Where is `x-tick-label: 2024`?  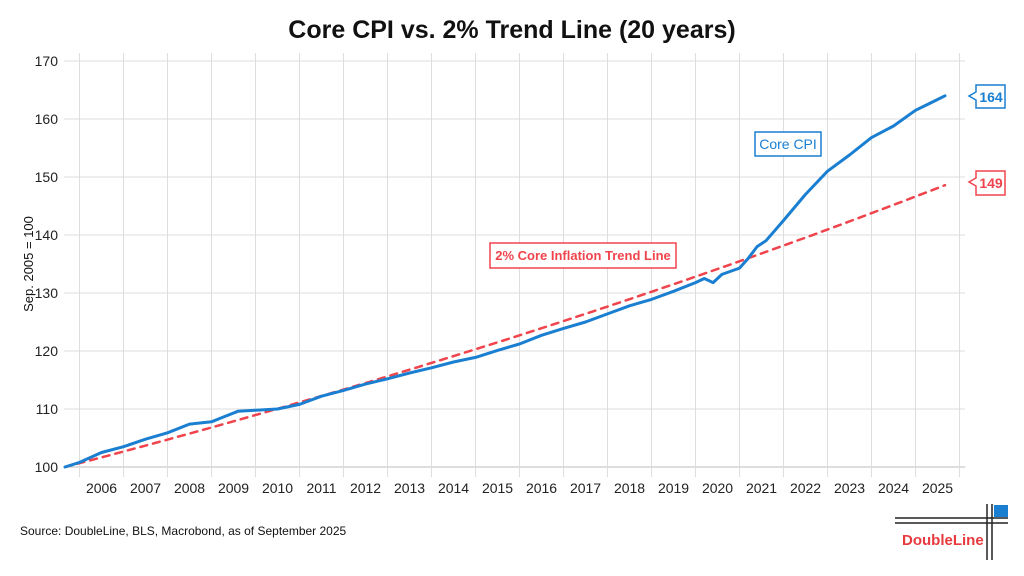 x-tick-label: 2024 is located at coordinates (893, 488).